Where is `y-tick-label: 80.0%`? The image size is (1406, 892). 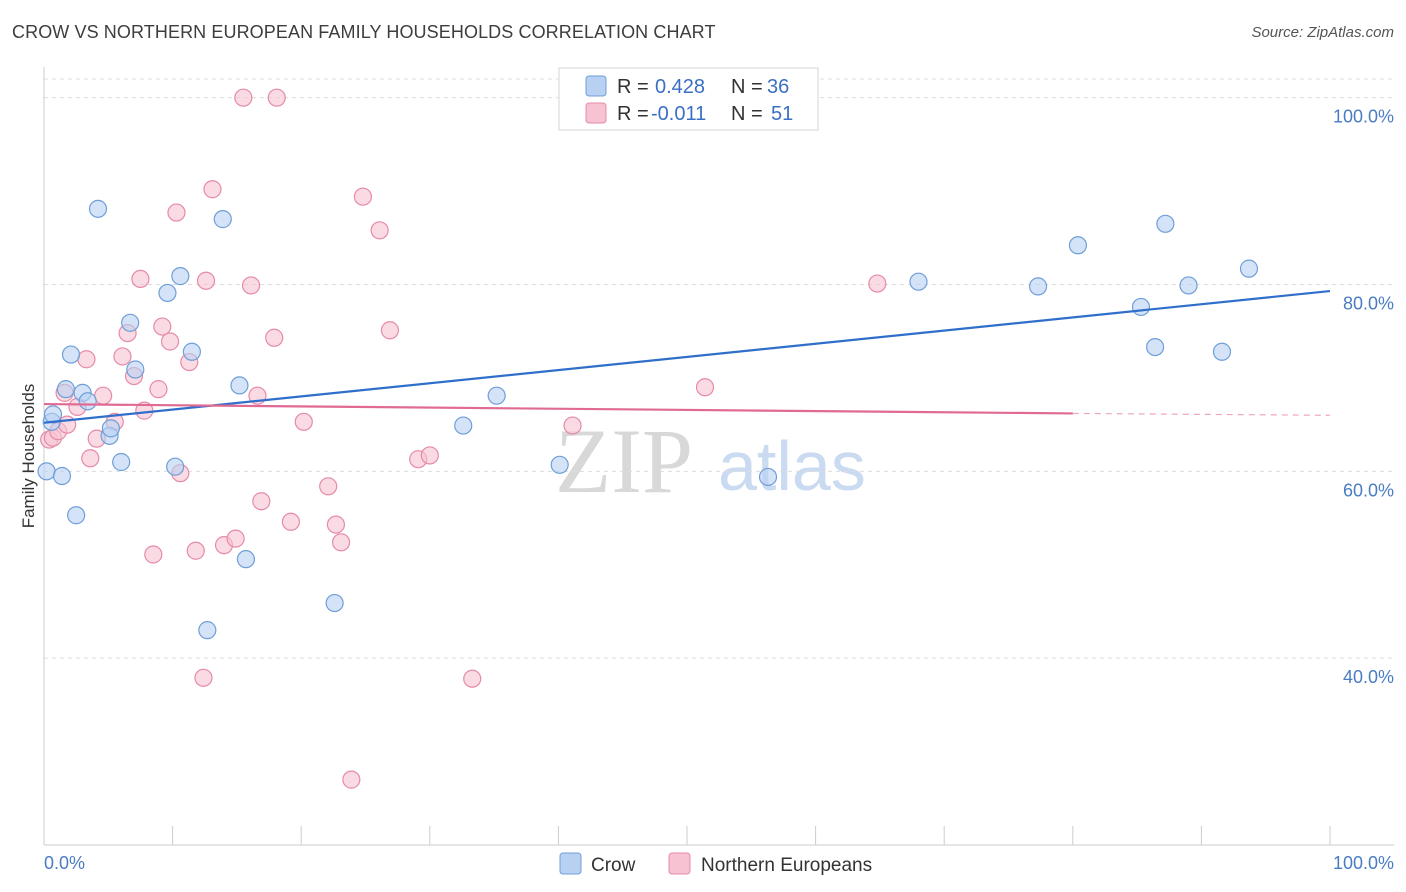 y-tick-label: 80.0% is located at coordinates (1368, 304).